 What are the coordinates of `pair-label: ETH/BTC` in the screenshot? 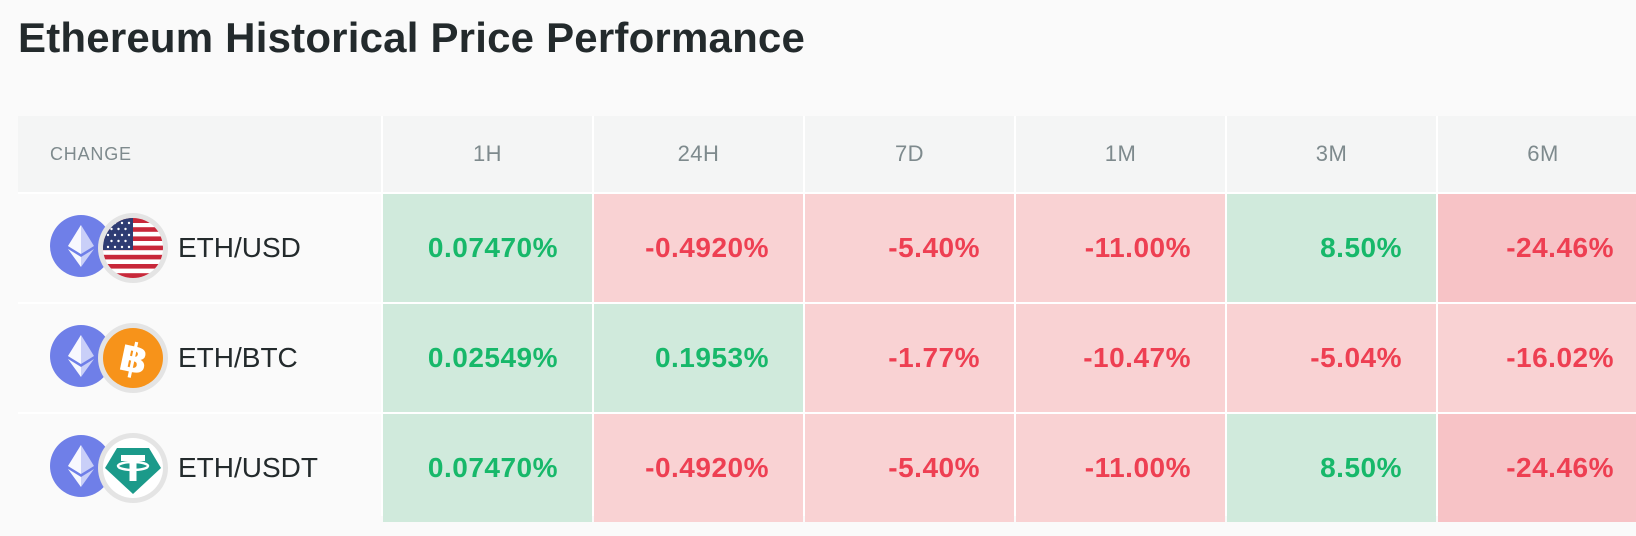 It's located at (238, 357).